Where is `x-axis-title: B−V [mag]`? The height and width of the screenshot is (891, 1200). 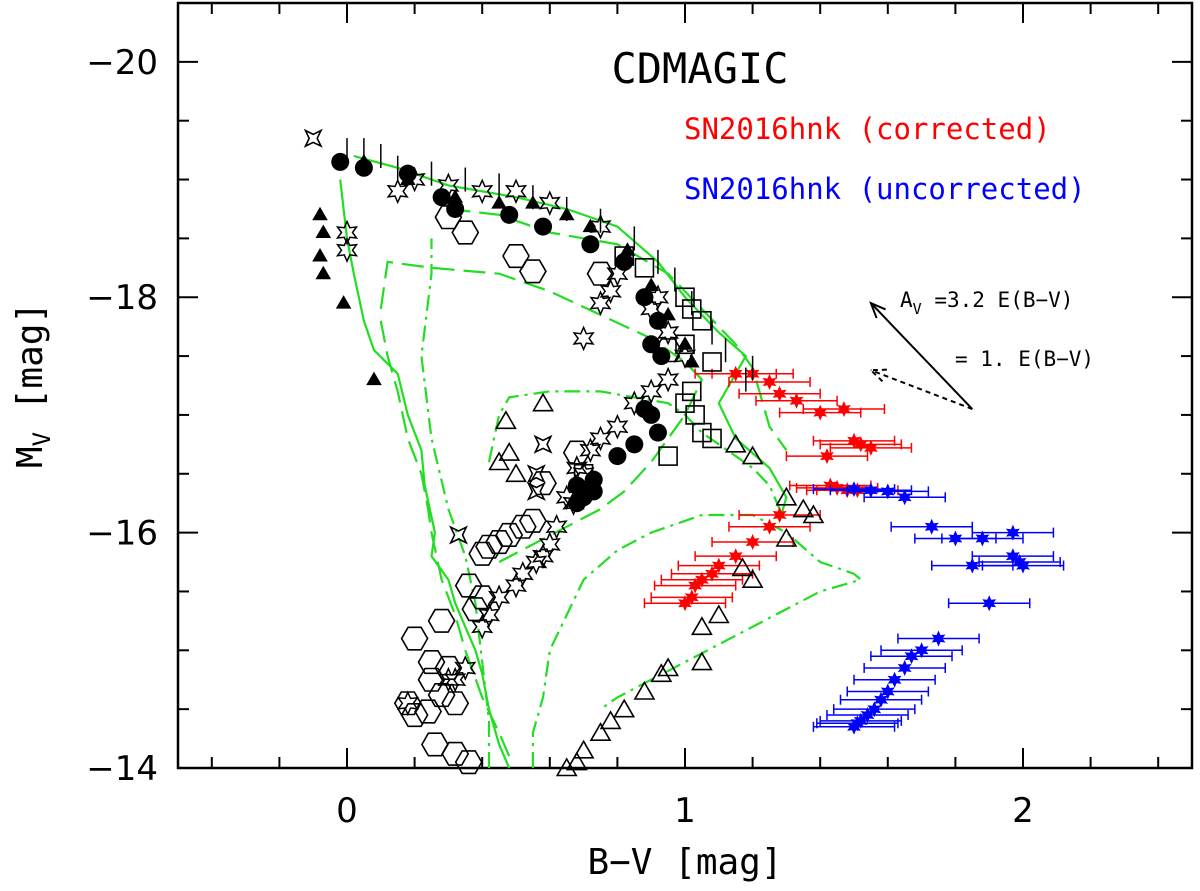 x-axis-title: B−V [mag] is located at coordinates (684, 862).